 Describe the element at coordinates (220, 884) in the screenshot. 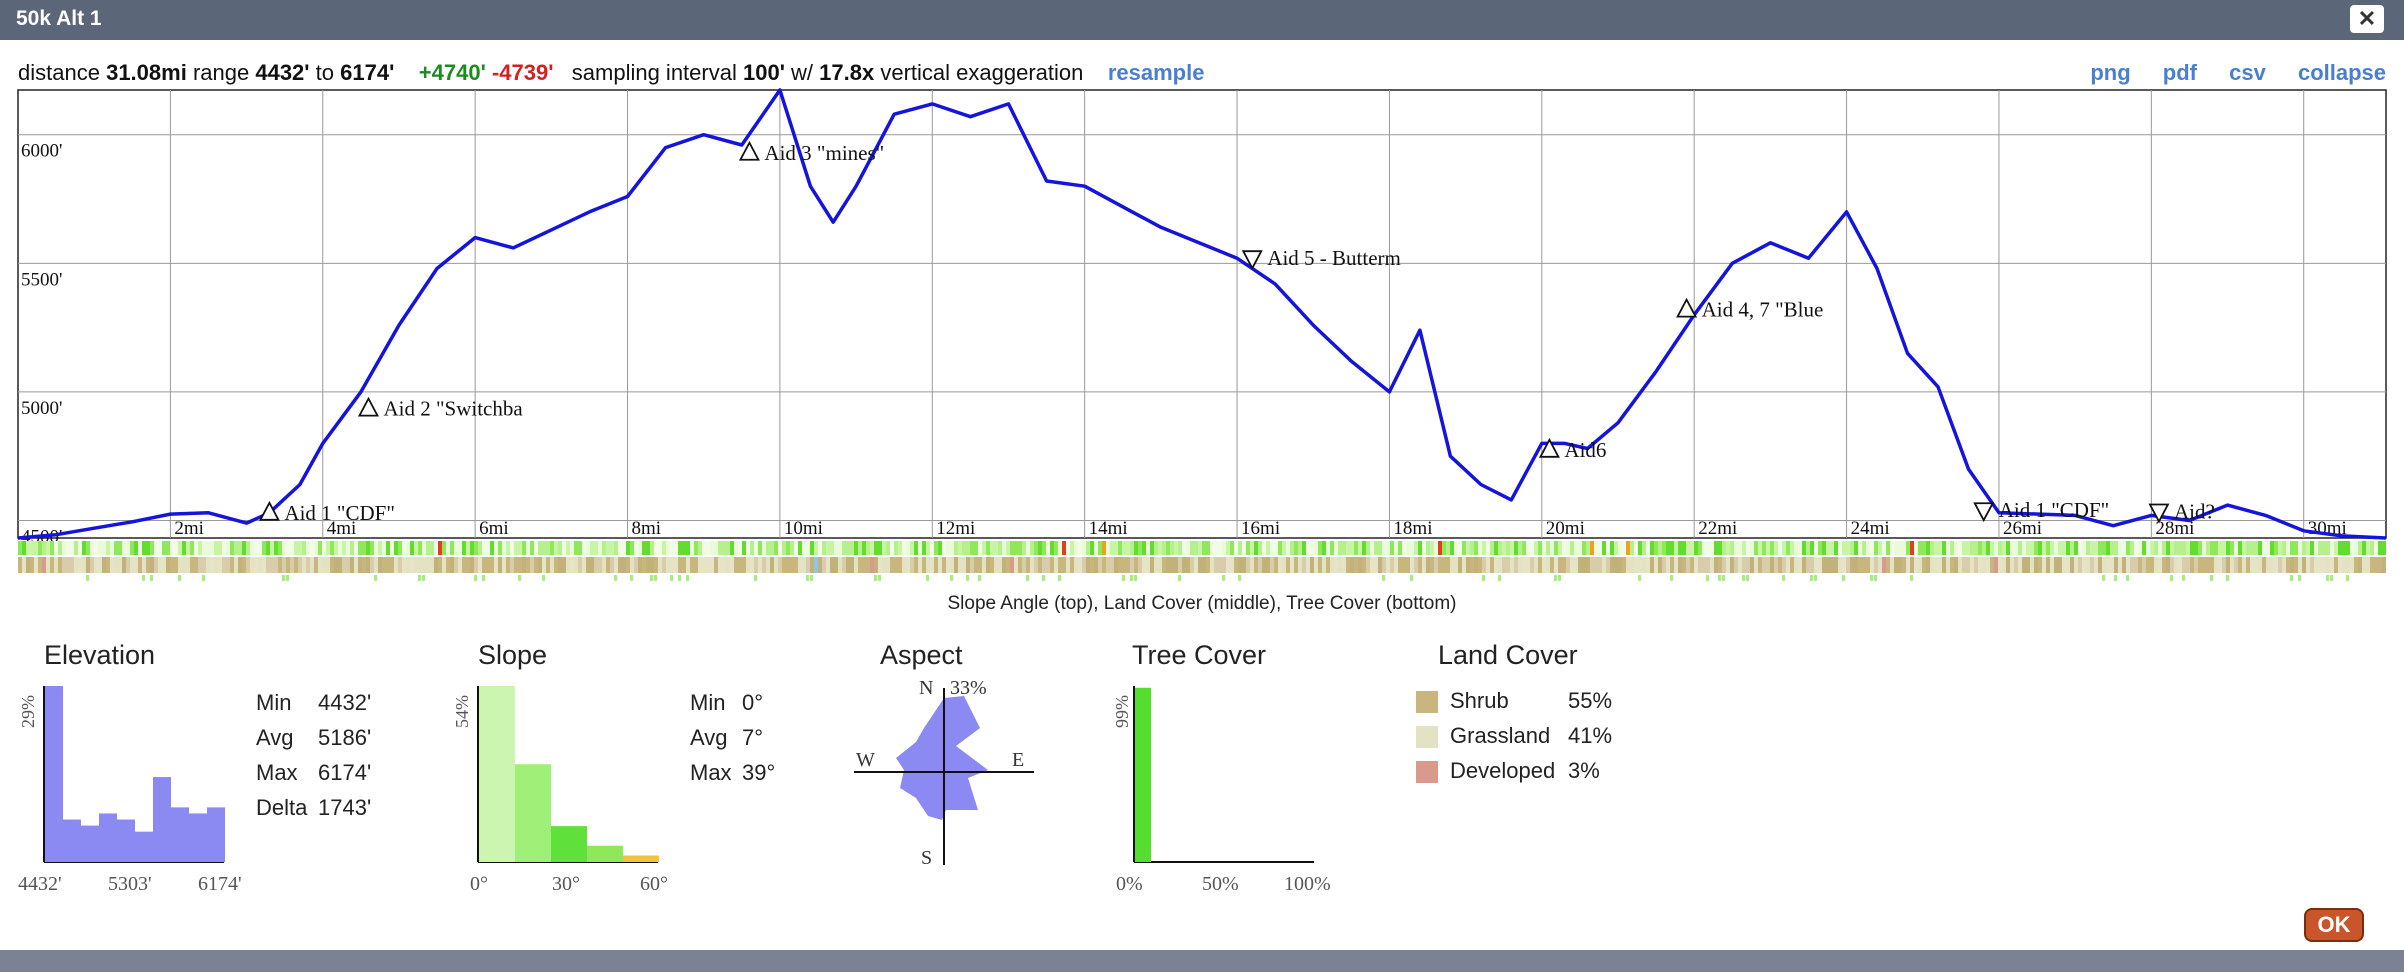

I see `elevation-axis-max: 6174'` at that location.